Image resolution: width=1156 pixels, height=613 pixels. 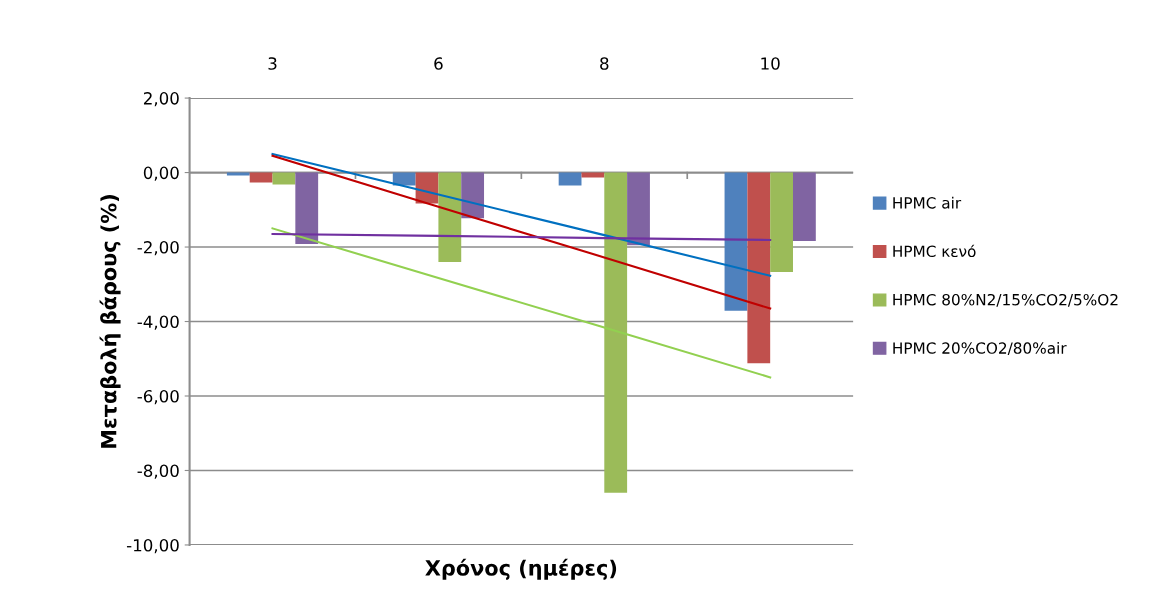 I want to click on x-tick-label: 3, so click(x=272, y=63).